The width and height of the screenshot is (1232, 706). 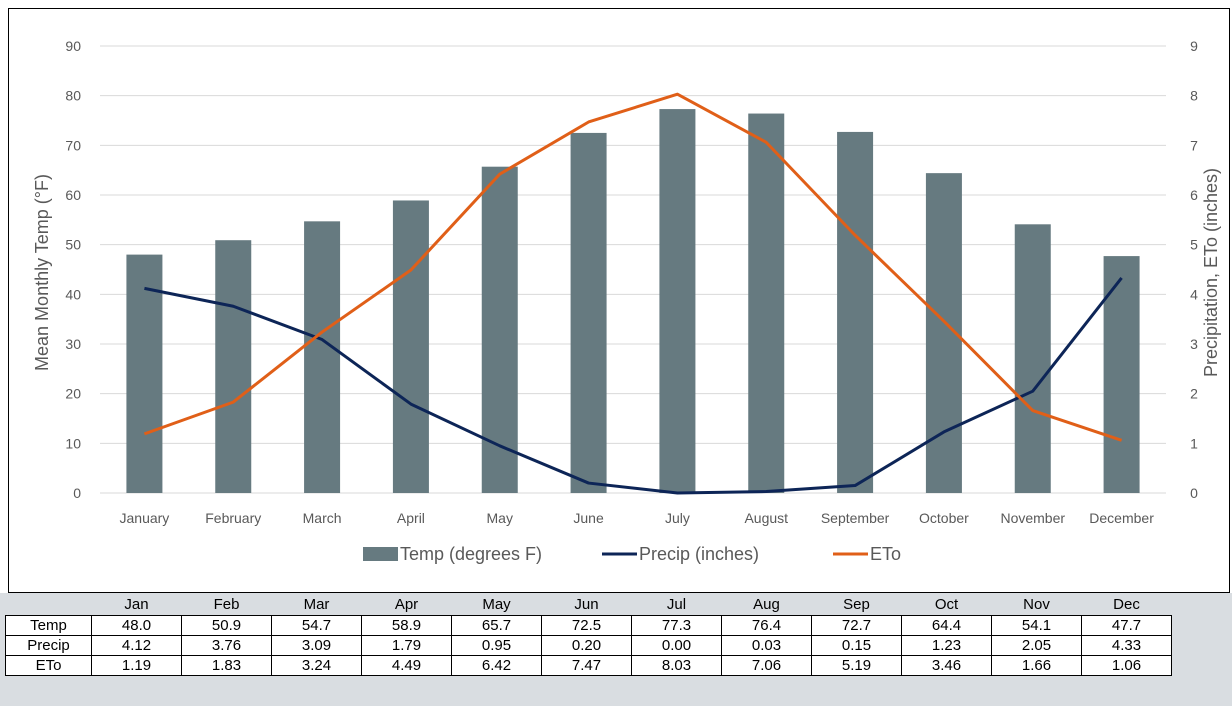 I want to click on table-cell: 0.95, so click(x=496, y=645).